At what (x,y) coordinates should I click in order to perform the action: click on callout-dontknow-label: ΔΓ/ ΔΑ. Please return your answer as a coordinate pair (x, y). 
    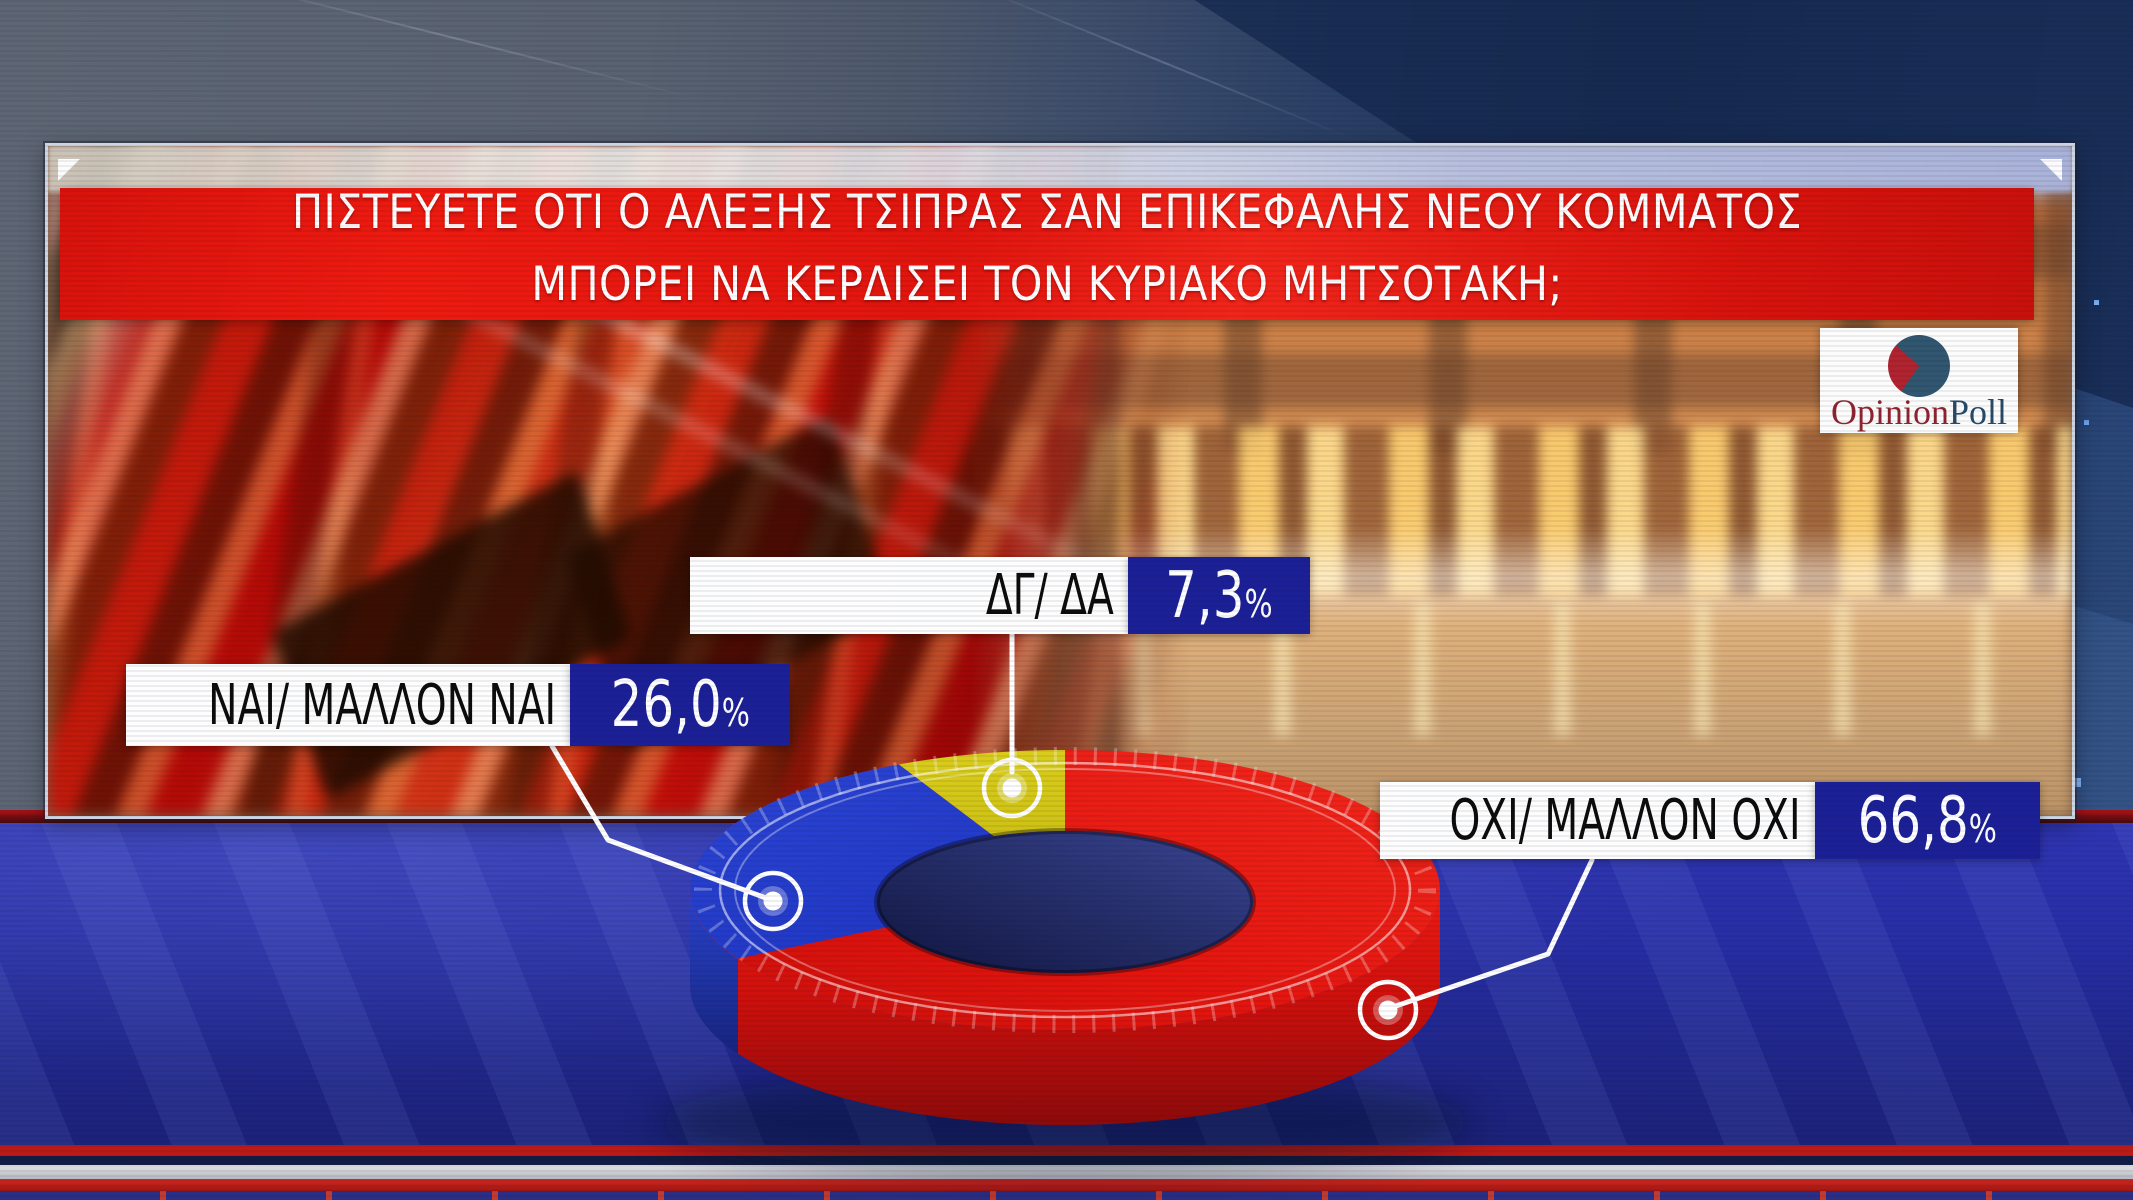
    Looking at the image, I should click on (1050, 595).